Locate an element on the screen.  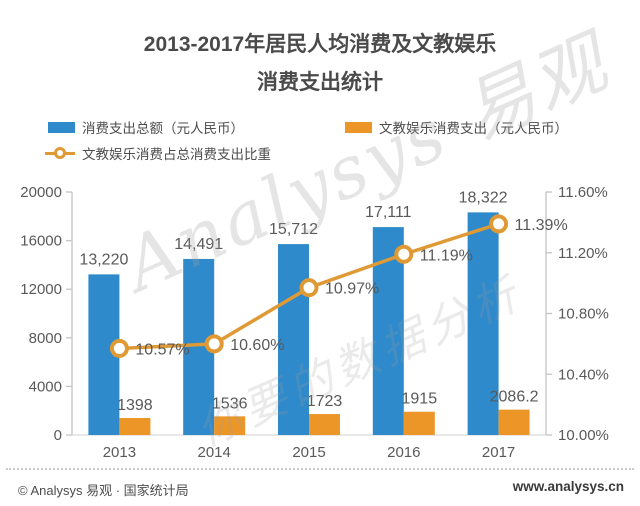
left-axis-tick-label: 0 is located at coordinates (58, 435).